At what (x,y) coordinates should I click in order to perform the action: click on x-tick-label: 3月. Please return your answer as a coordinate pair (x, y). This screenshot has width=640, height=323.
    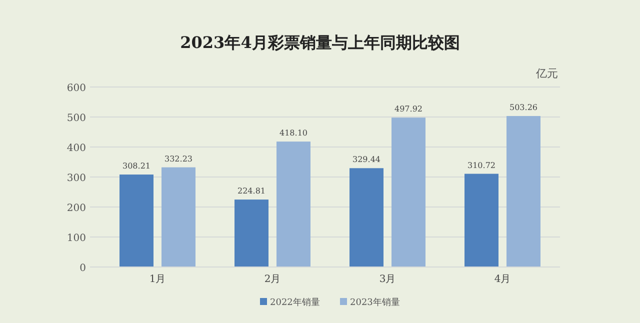
    Looking at the image, I should click on (387, 279).